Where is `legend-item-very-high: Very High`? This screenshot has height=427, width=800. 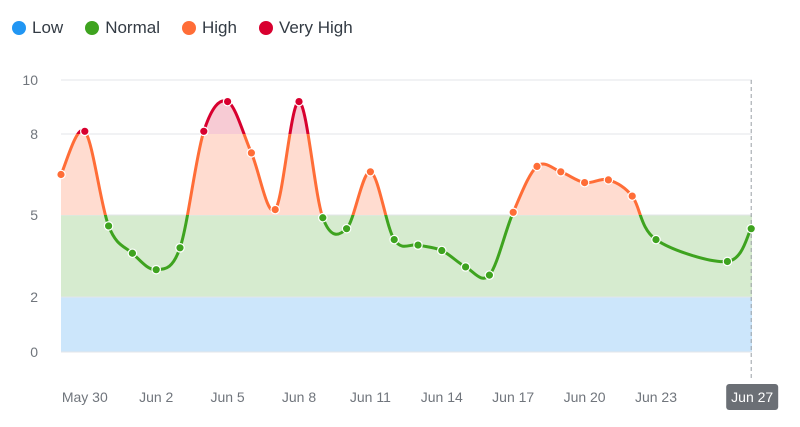 legend-item-very-high: Very High is located at coordinates (305, 28).